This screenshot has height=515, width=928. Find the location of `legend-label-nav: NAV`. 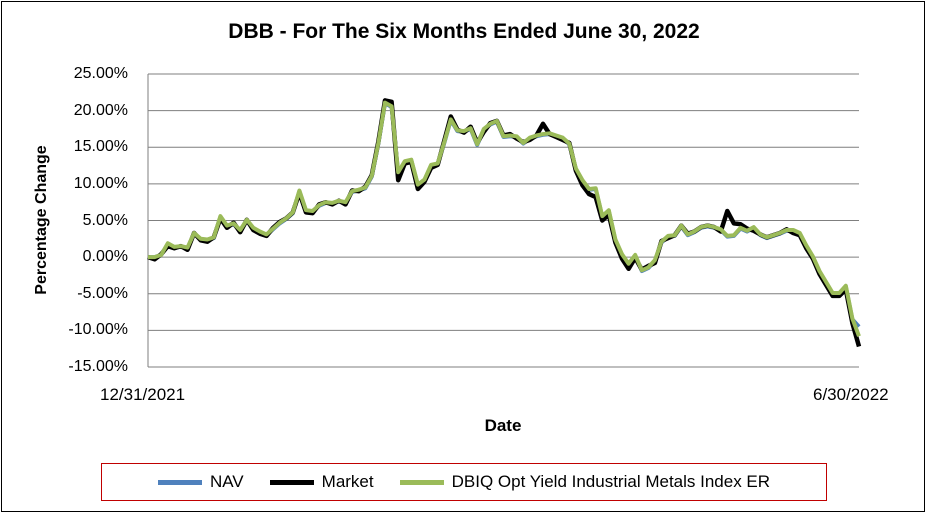

legend-label-nav: NAV is located at coordinates (226, 481).